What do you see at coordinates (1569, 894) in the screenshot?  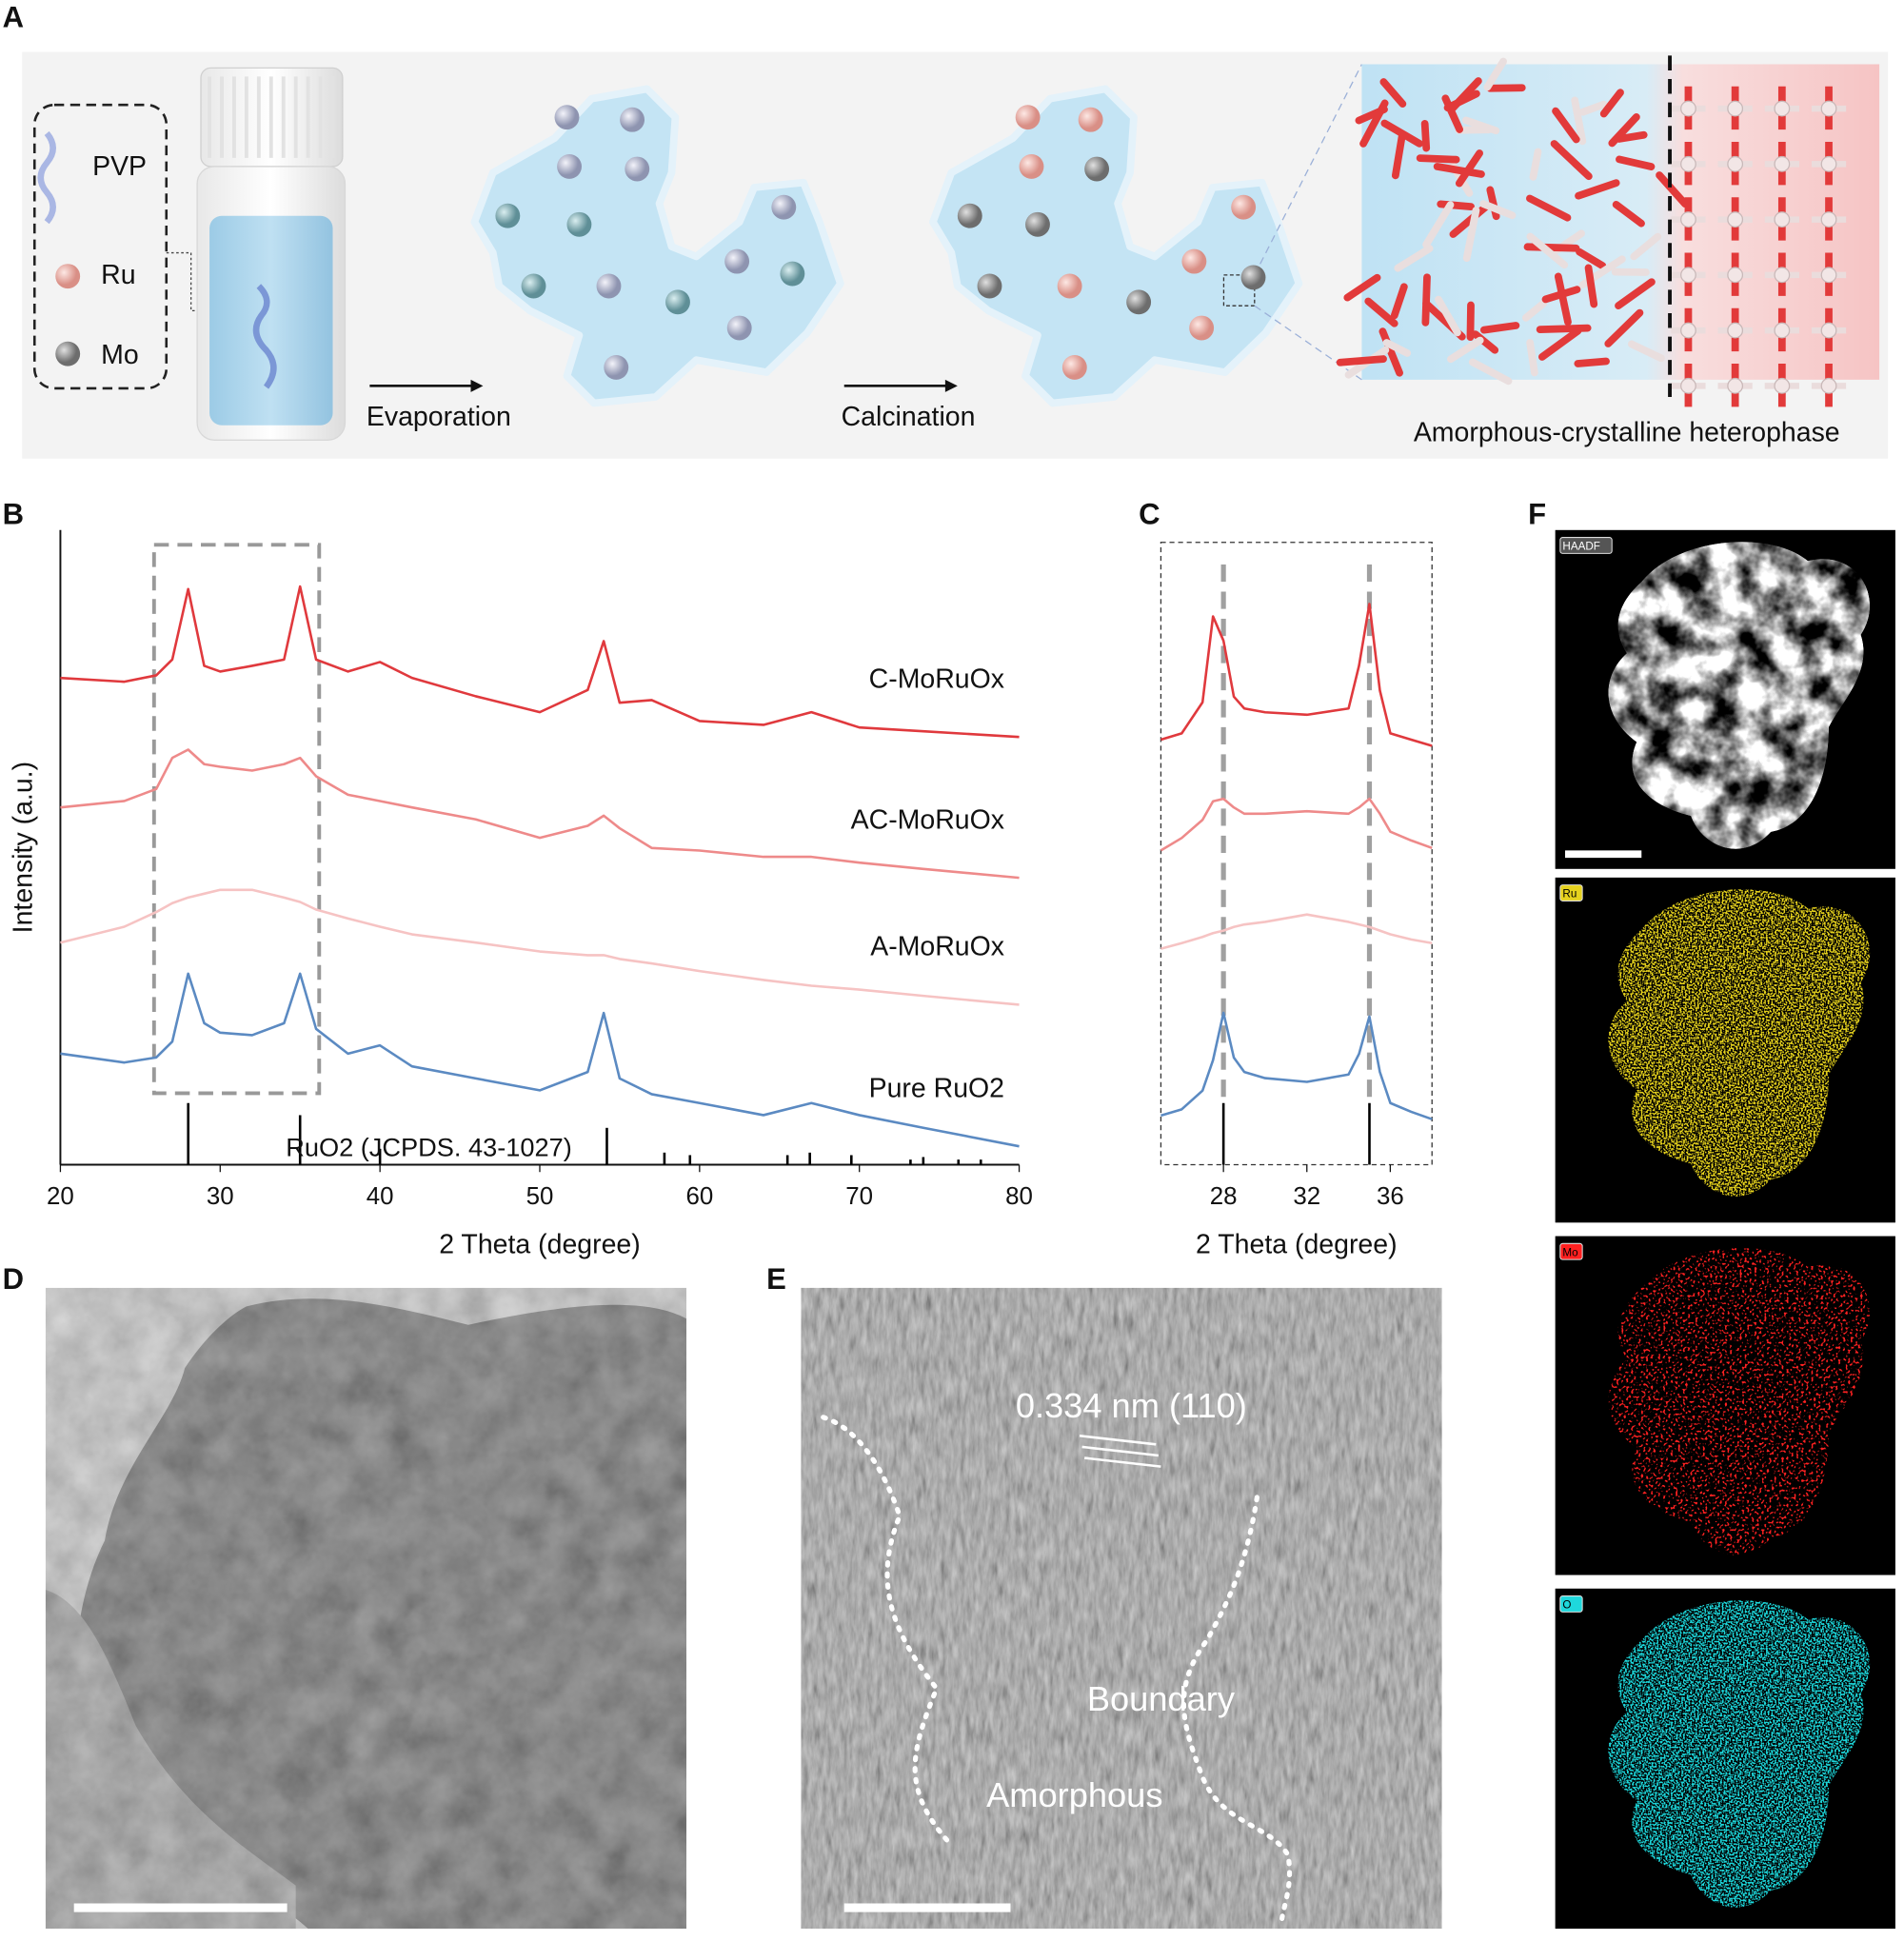 I see `map-label: Ru` at bounding box center [1569, 894].